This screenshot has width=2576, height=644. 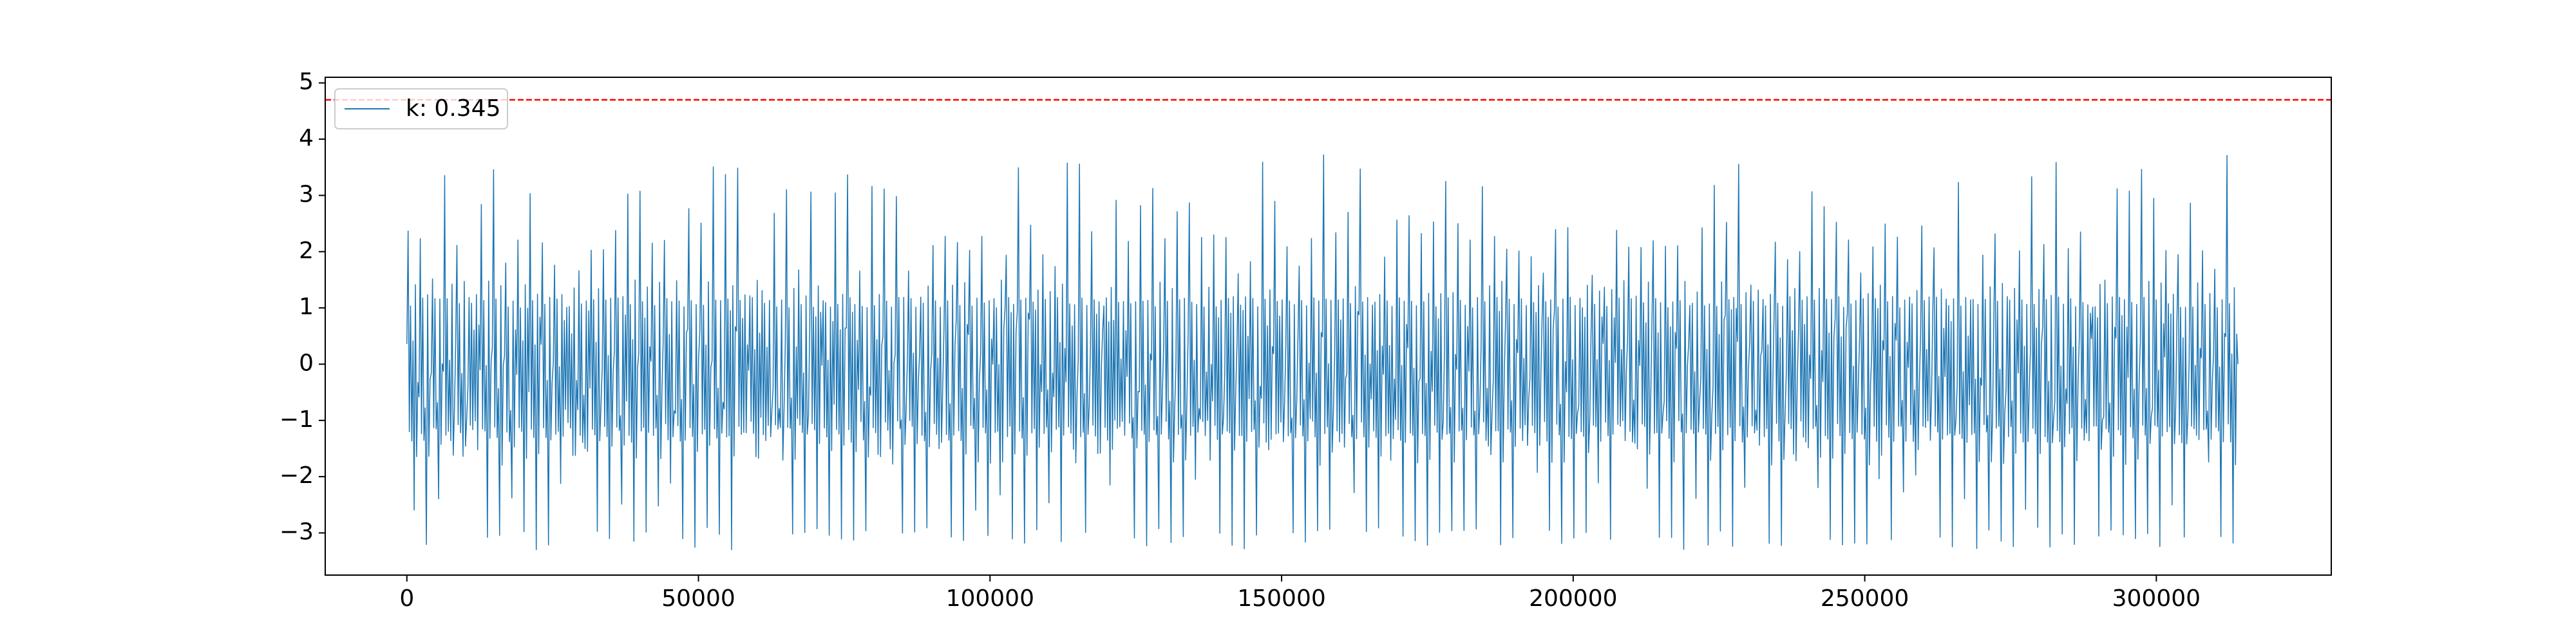 What do you see at coordinates (296, 419) in the screenshot?
I see `y-tick-label: −1` at bounding box center [296, 419].